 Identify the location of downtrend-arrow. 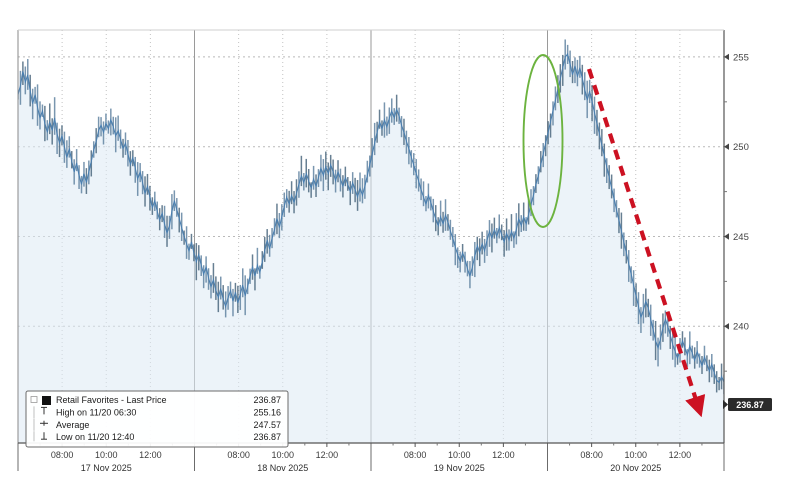
(646, 243).